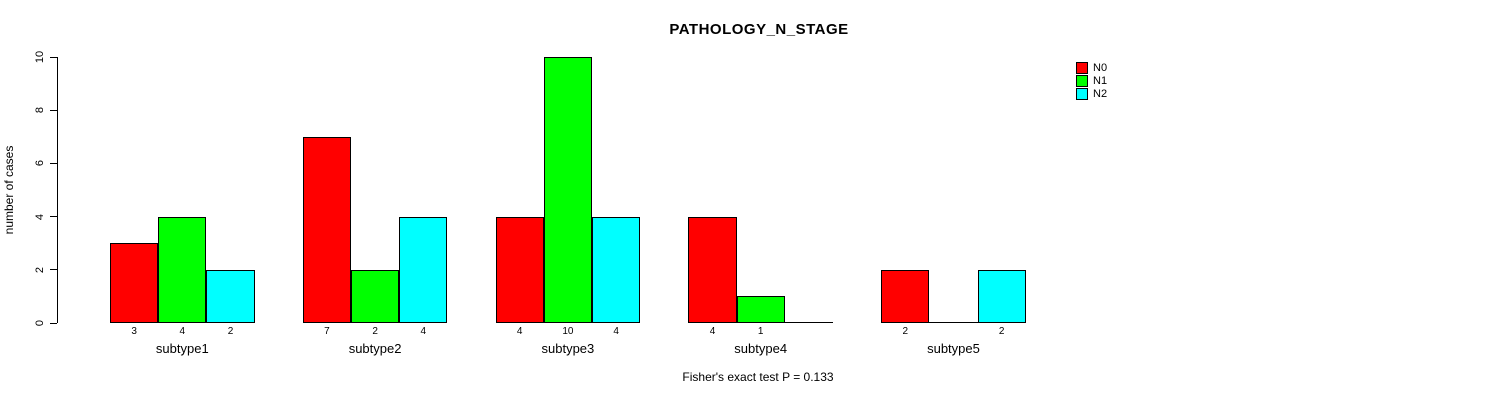 This screenshot has width=1490, height=400. Describe the element at coordinates (568, 348) in the screenshot. I see `category-label: subtype3` at that location.